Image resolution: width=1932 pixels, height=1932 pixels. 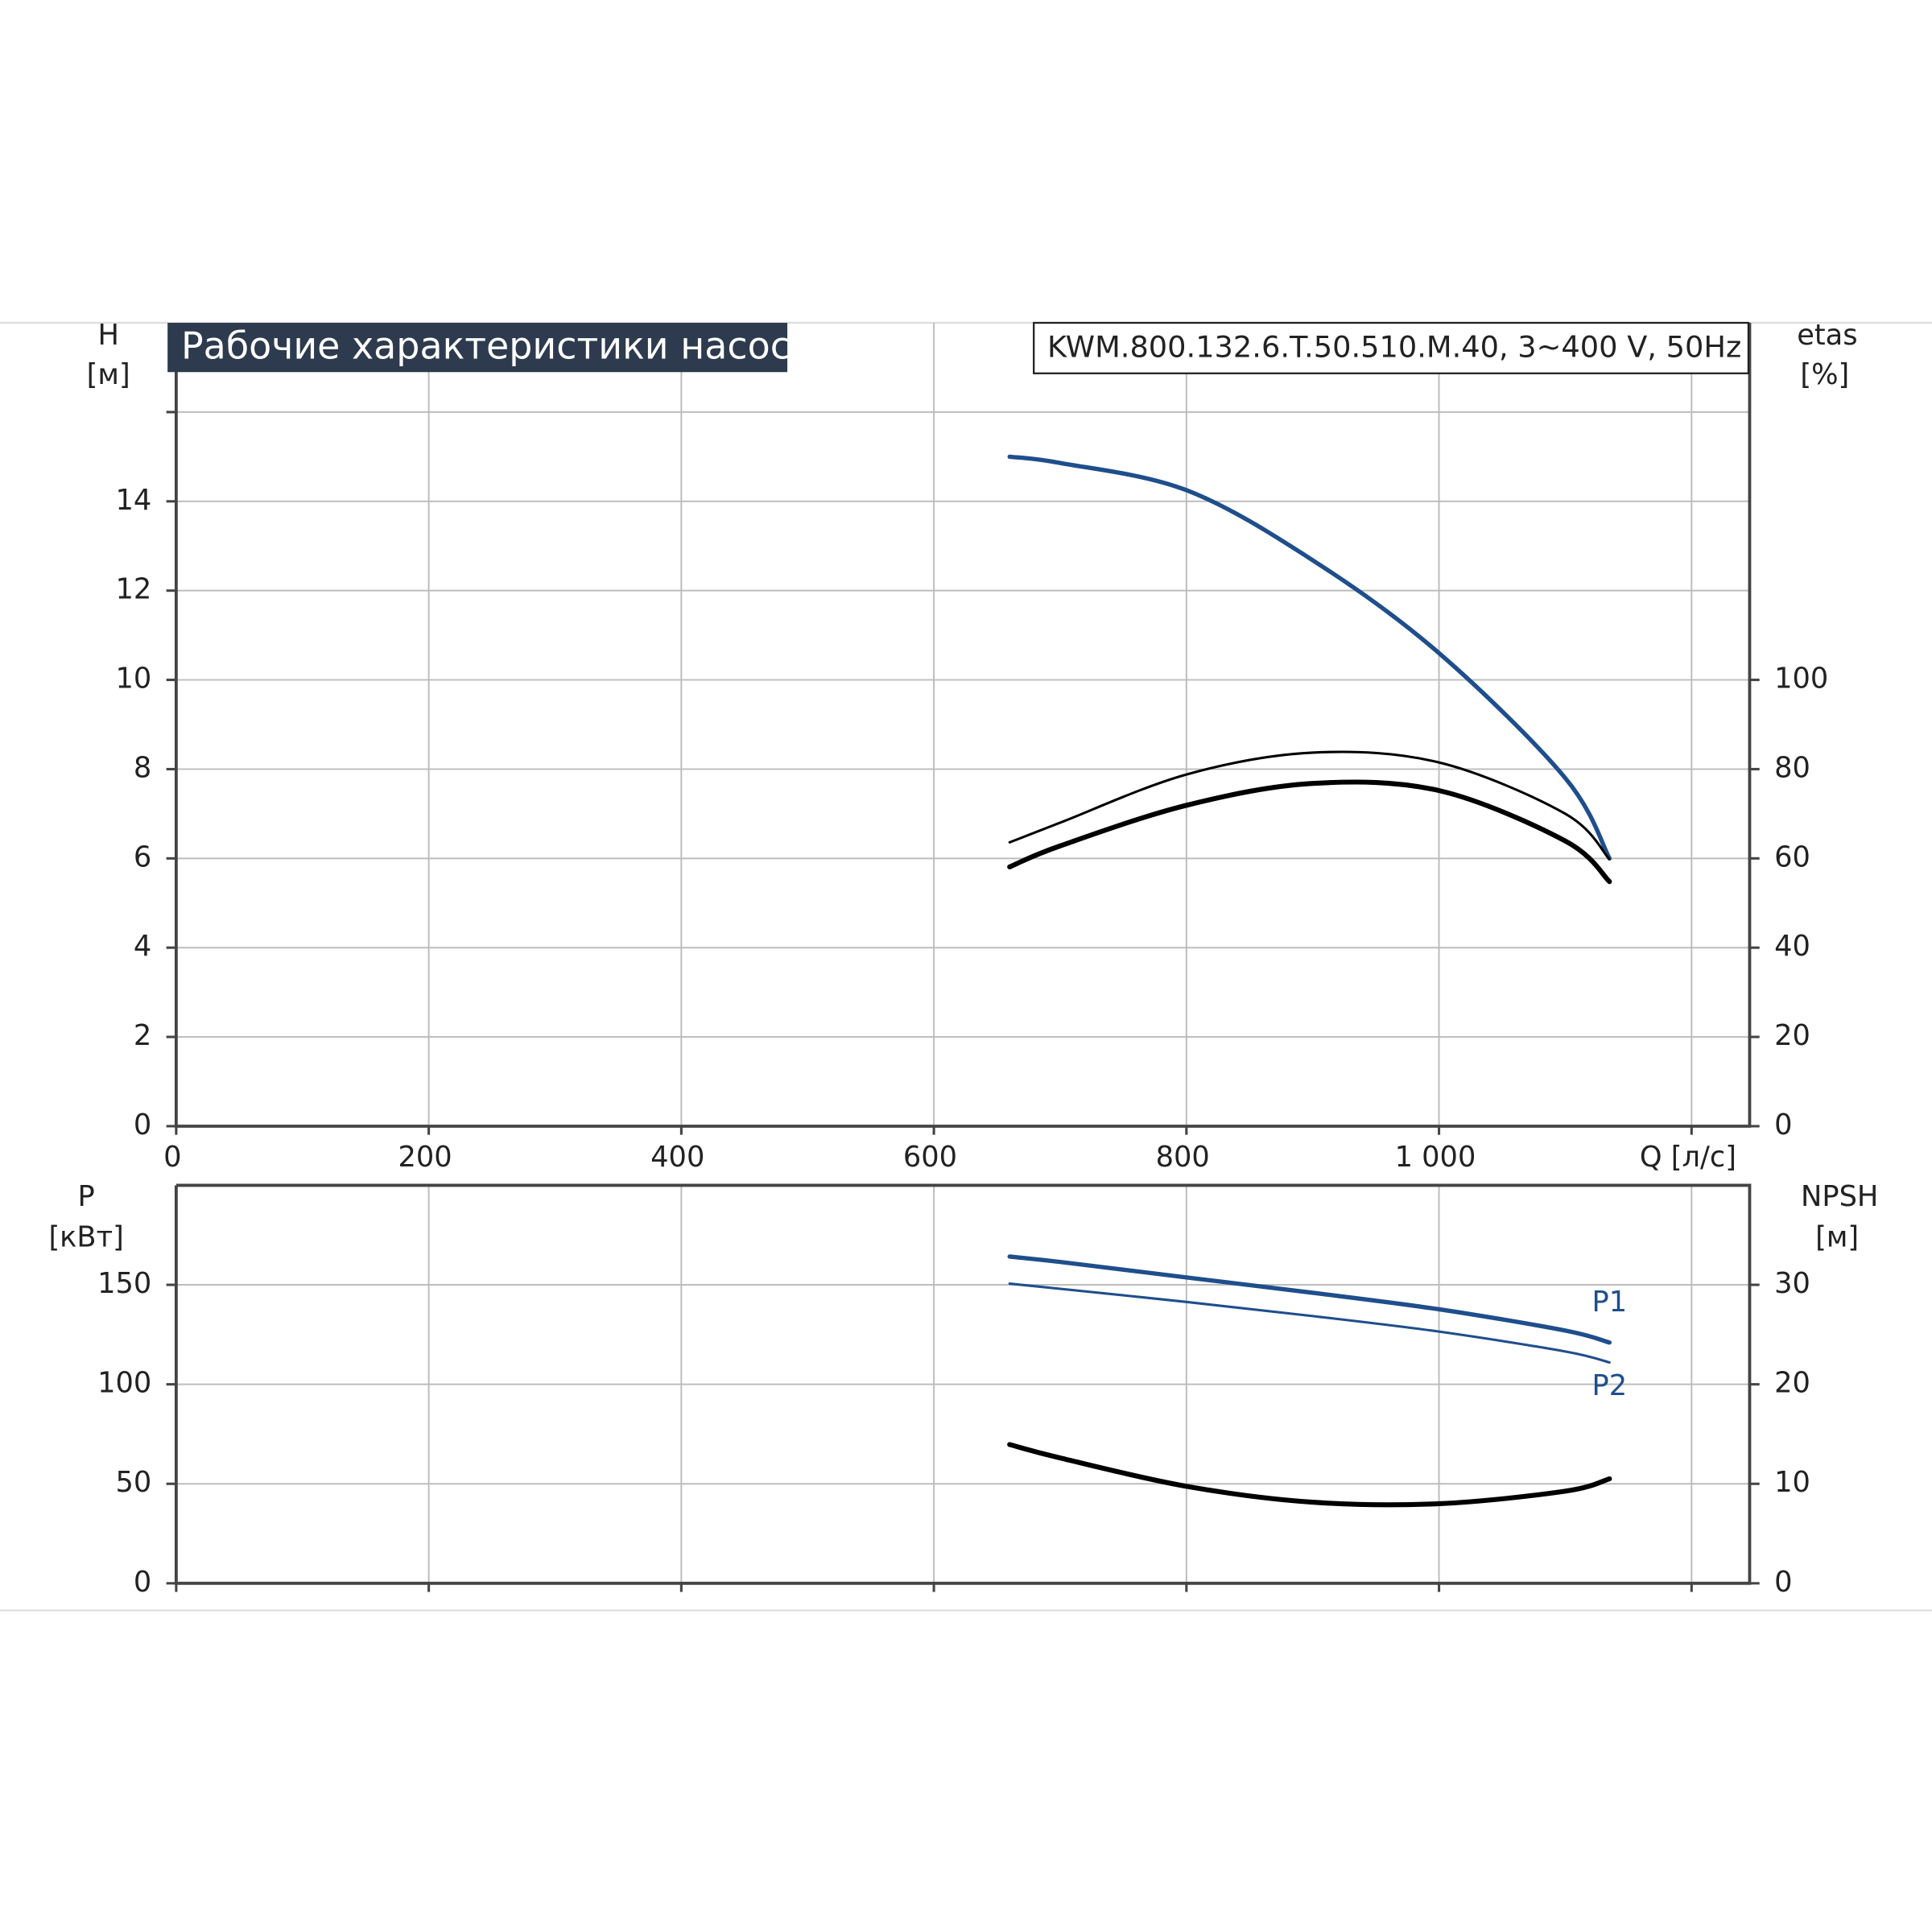 I want to click on y2-tick-label: 100, so click(x=1801, y=679).